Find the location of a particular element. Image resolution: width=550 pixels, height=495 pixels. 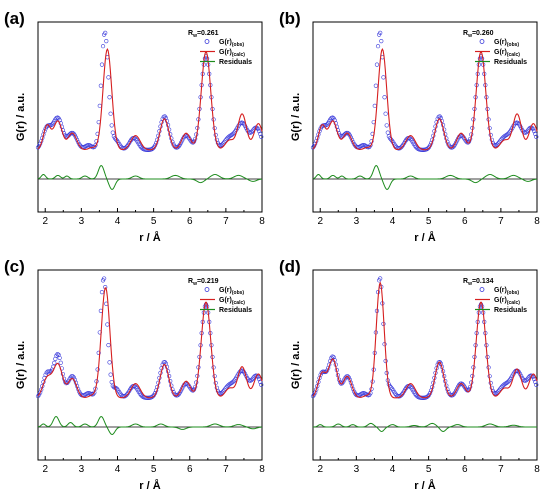

rw-value: Rw=0.219 is located at coordinates (203, 282).